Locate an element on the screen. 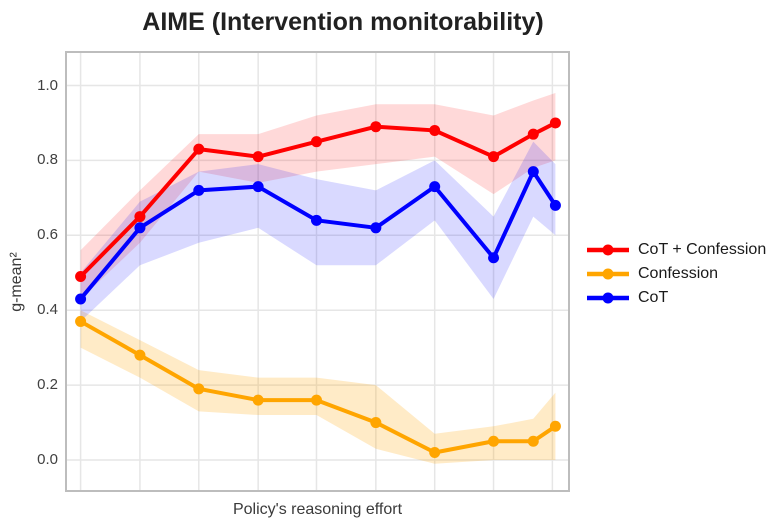 The height and width of the screenshot is (528, 781). legend-item-confession: Confession is located at coordinates (676, 274).